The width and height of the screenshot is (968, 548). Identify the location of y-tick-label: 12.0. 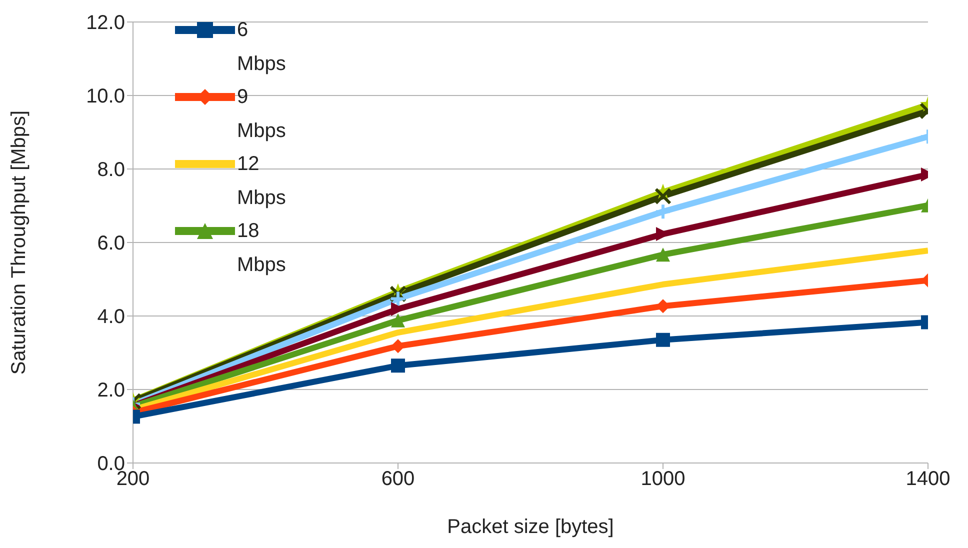
(105, 23).